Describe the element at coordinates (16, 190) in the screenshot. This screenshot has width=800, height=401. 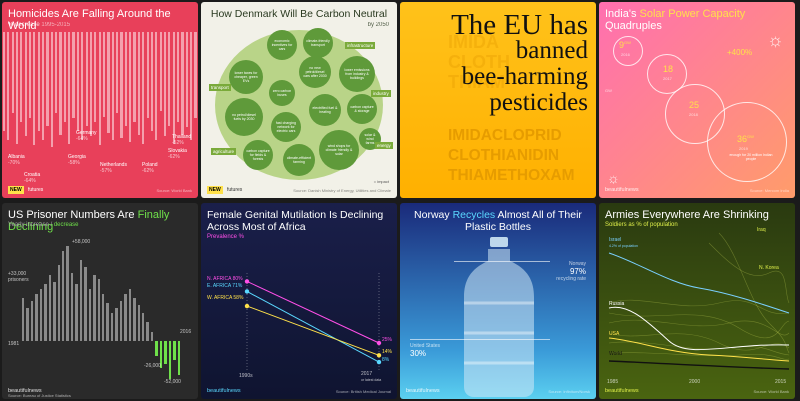
I see `new-badge: NEW` at that location.